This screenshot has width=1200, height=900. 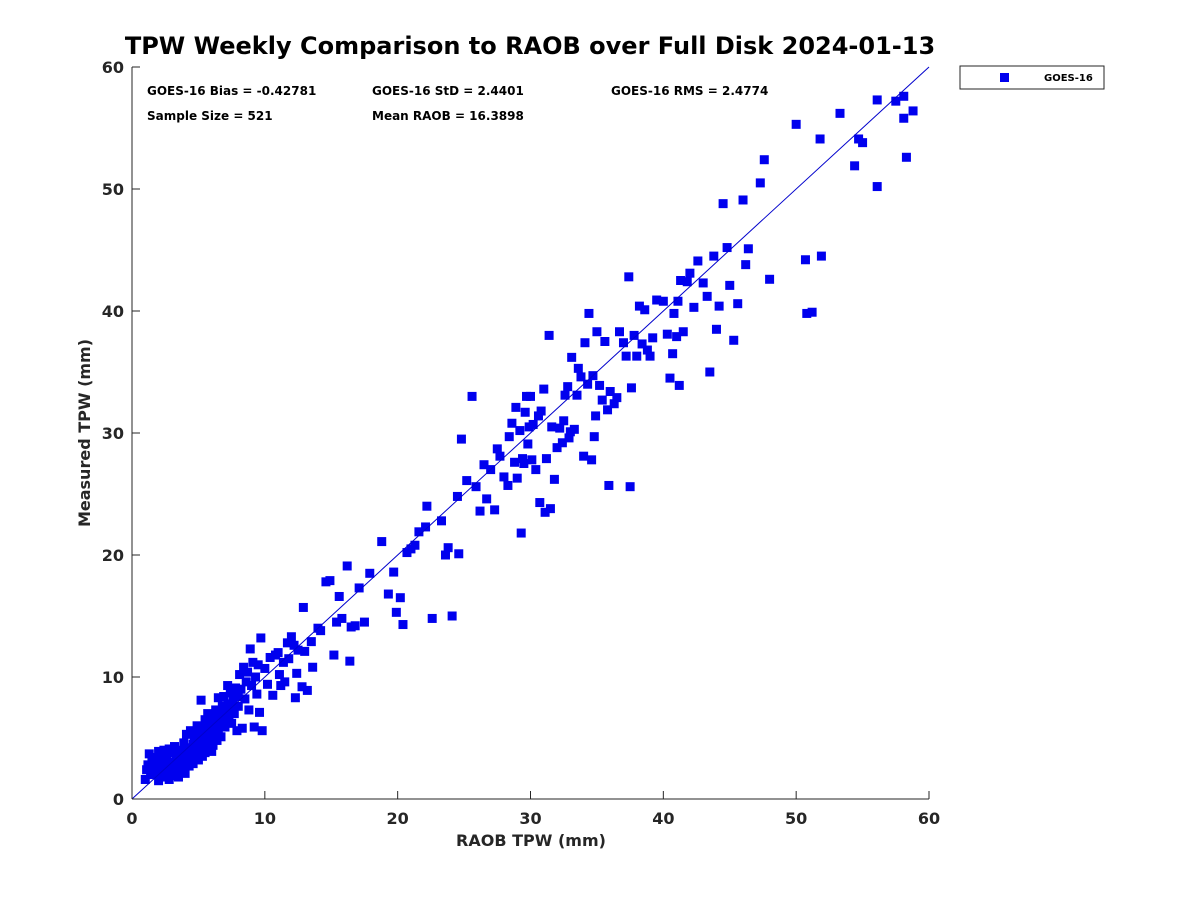 What do you see at coordinates (1032, 77) in the screenshot?
I see `legend-box` at bounding box center [1032, 77].